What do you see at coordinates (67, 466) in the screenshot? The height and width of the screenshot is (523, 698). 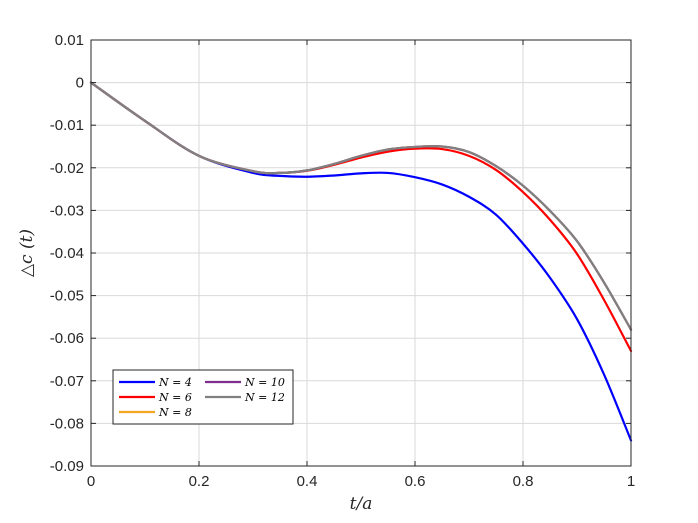 I see `y-tick-label: -0.09` at bounding box center [67, 466].